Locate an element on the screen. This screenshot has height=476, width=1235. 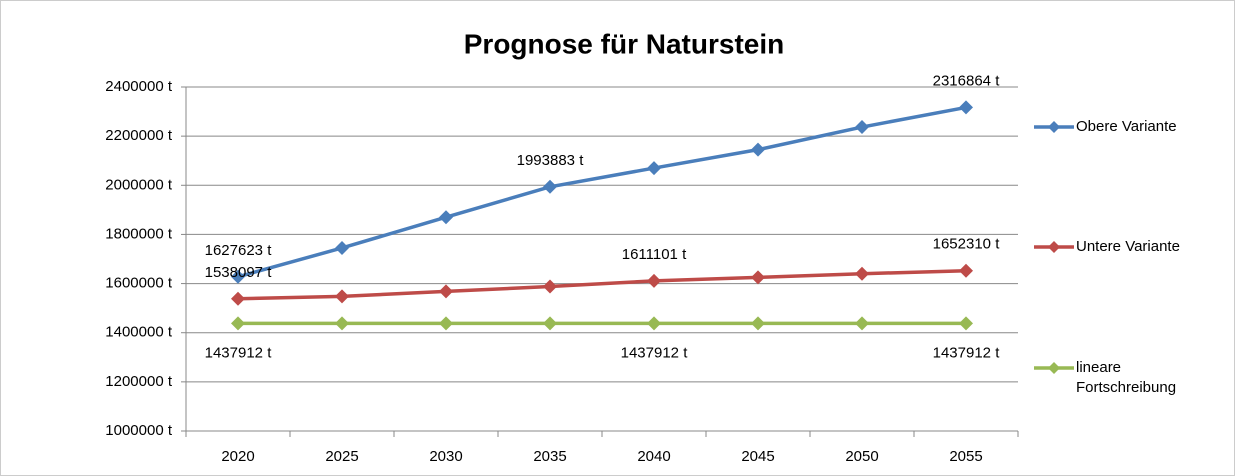
legend-item: lineare Fortschreibung is located at coordinates (1129, 378).